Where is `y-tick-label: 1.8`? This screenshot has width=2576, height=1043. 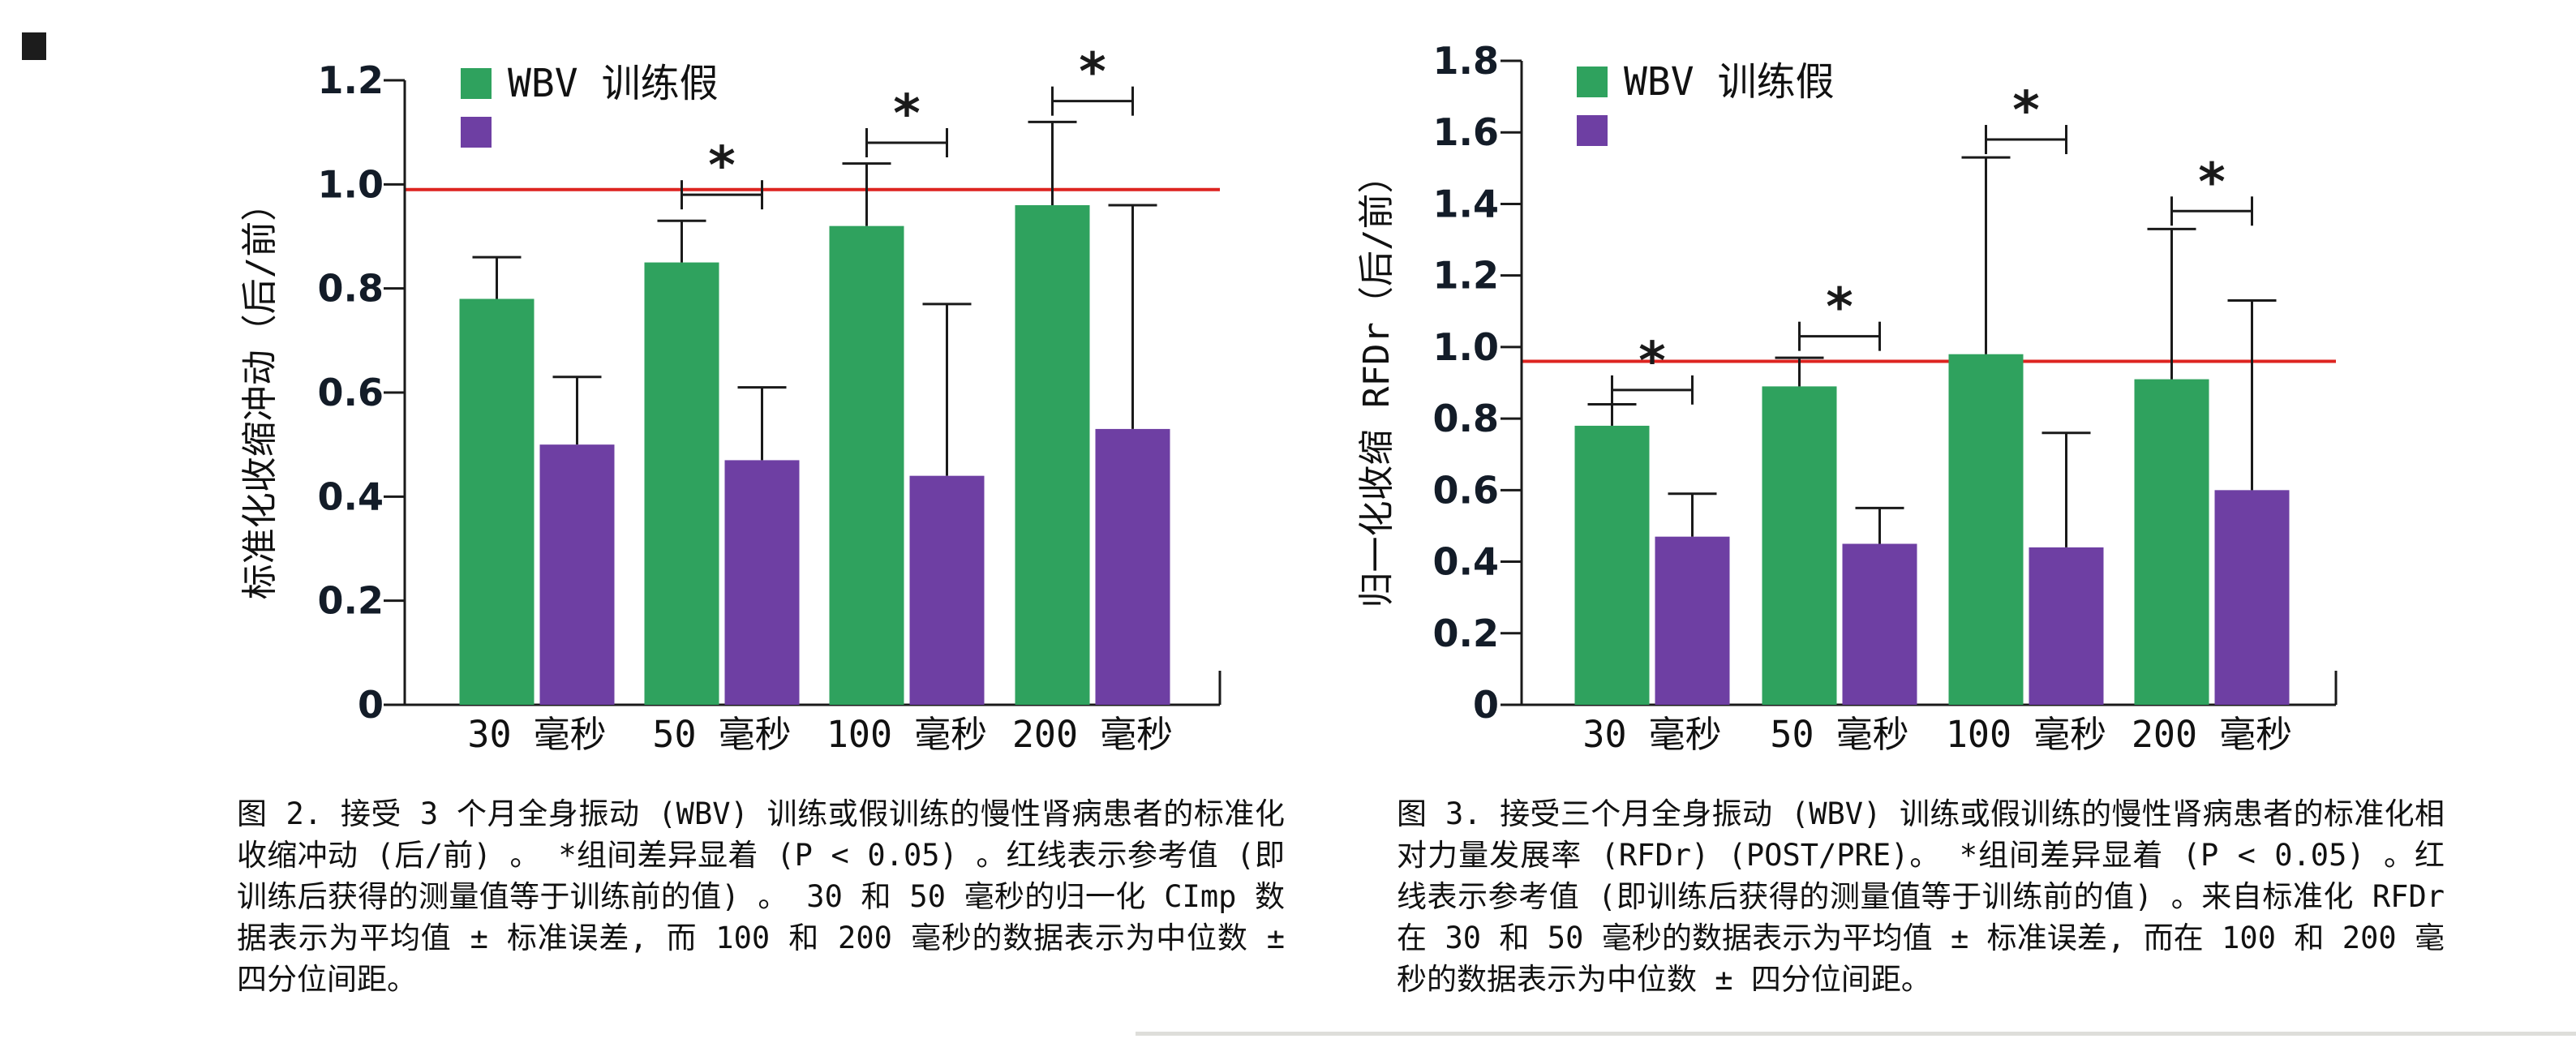
y-tick-label: 1.8 is located at coordinates (1466, 61).